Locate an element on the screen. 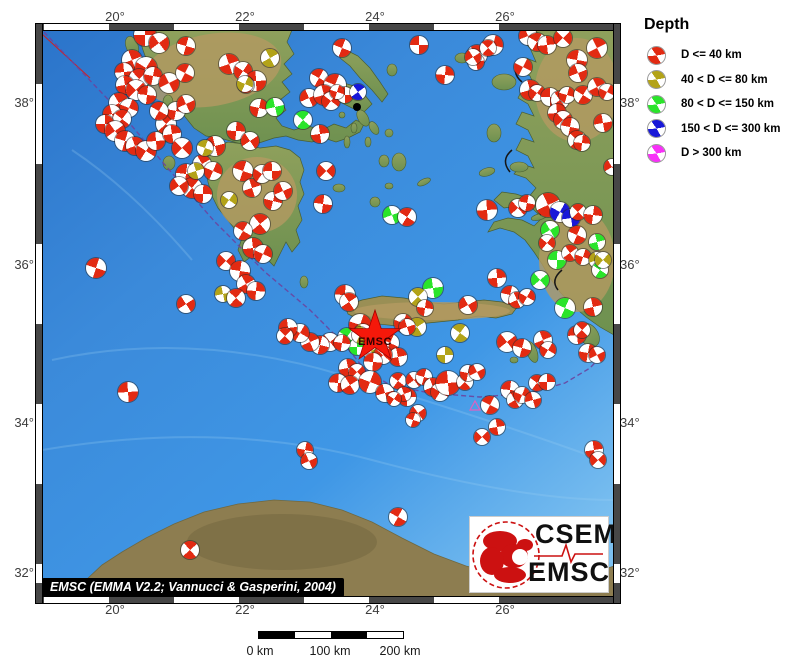 Image resolution: width=801 pixels, height=667 pixels. tick-label-bottom-0: 20° is located at coordinates (115, 609).